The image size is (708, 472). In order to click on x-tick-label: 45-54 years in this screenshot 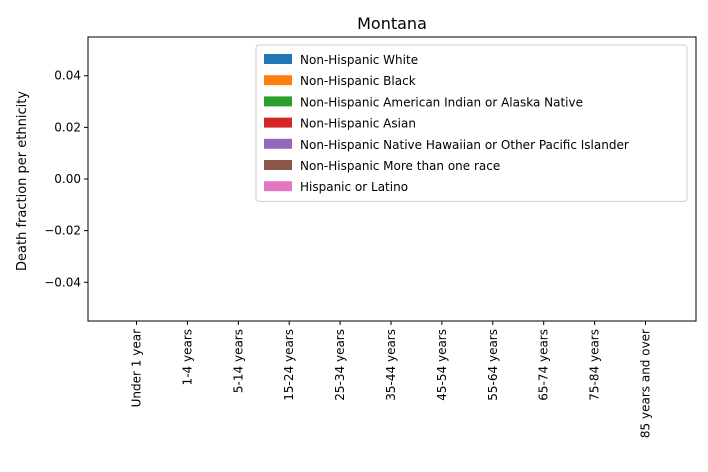, I will do `click(442, 365)`.